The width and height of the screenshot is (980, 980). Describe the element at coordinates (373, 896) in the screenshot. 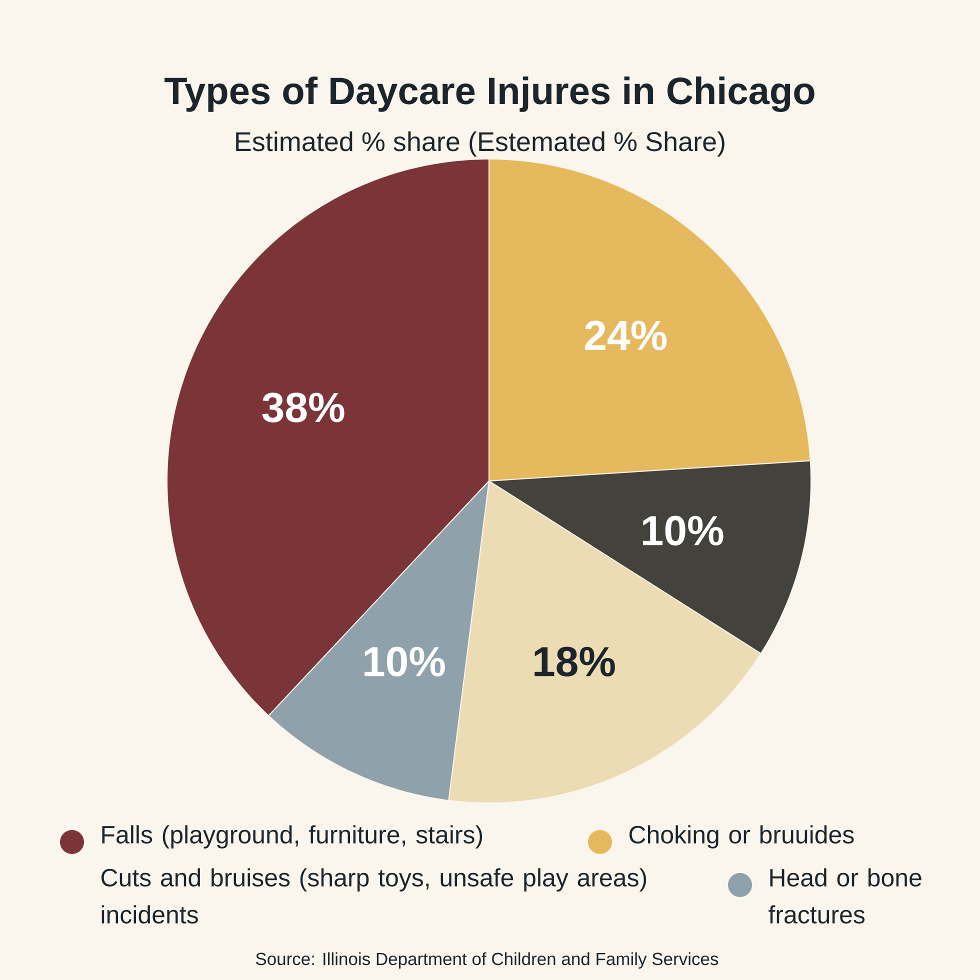

I see `text: Cuts and bruises (sharp toys, unsafe play areas) incidents` at that location.